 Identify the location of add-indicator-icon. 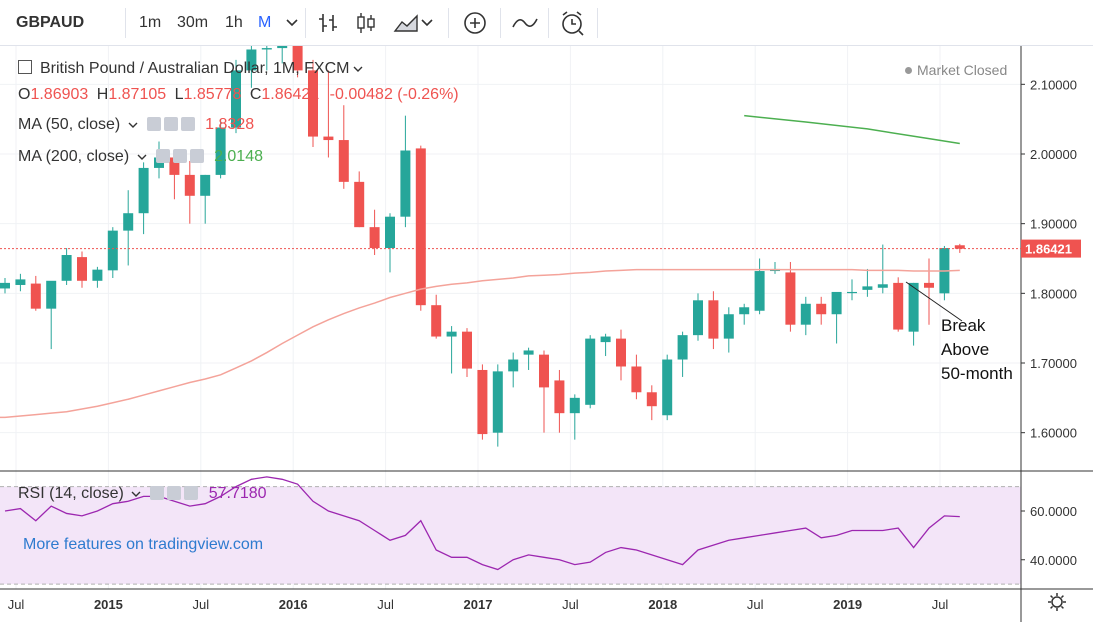
(475, 23).